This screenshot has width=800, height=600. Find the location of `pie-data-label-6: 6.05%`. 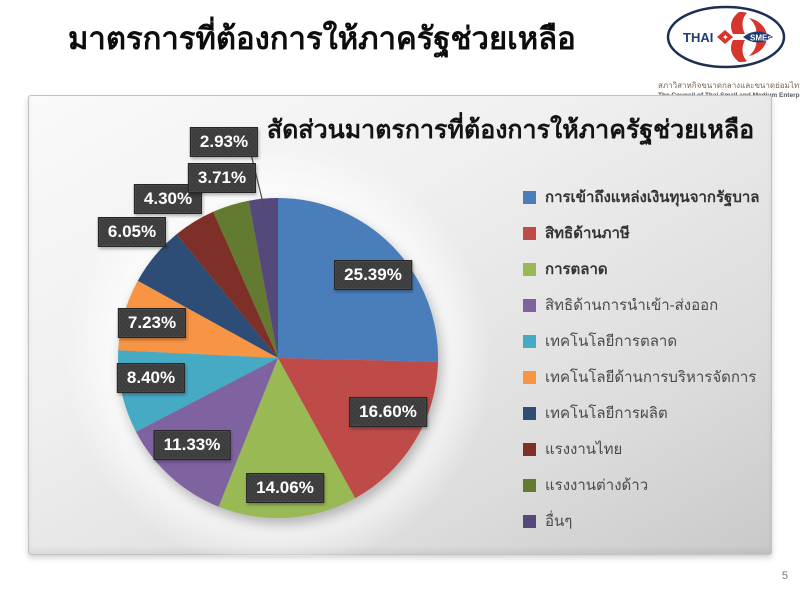

pie-data-label-6: 6.05% is located at coordinates (132, 232).